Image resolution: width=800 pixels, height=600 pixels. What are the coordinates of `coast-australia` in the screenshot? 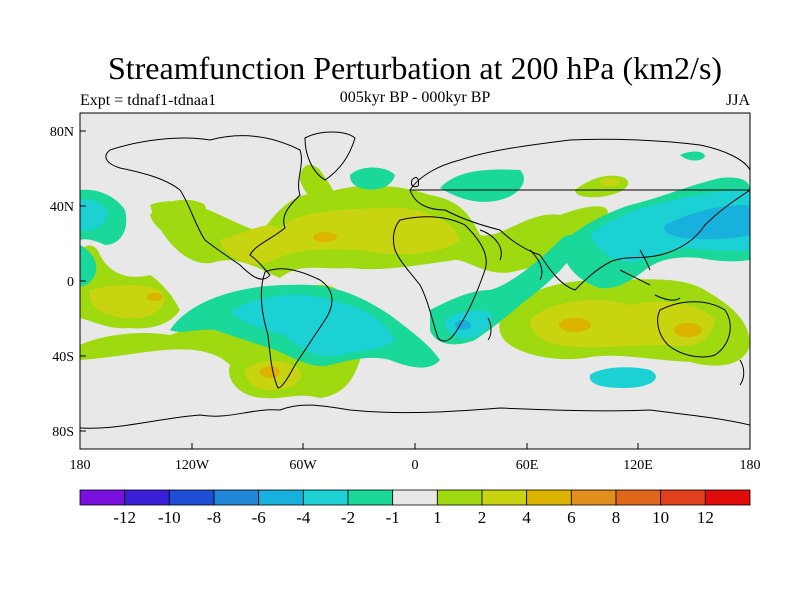 It's located at (694, 329).